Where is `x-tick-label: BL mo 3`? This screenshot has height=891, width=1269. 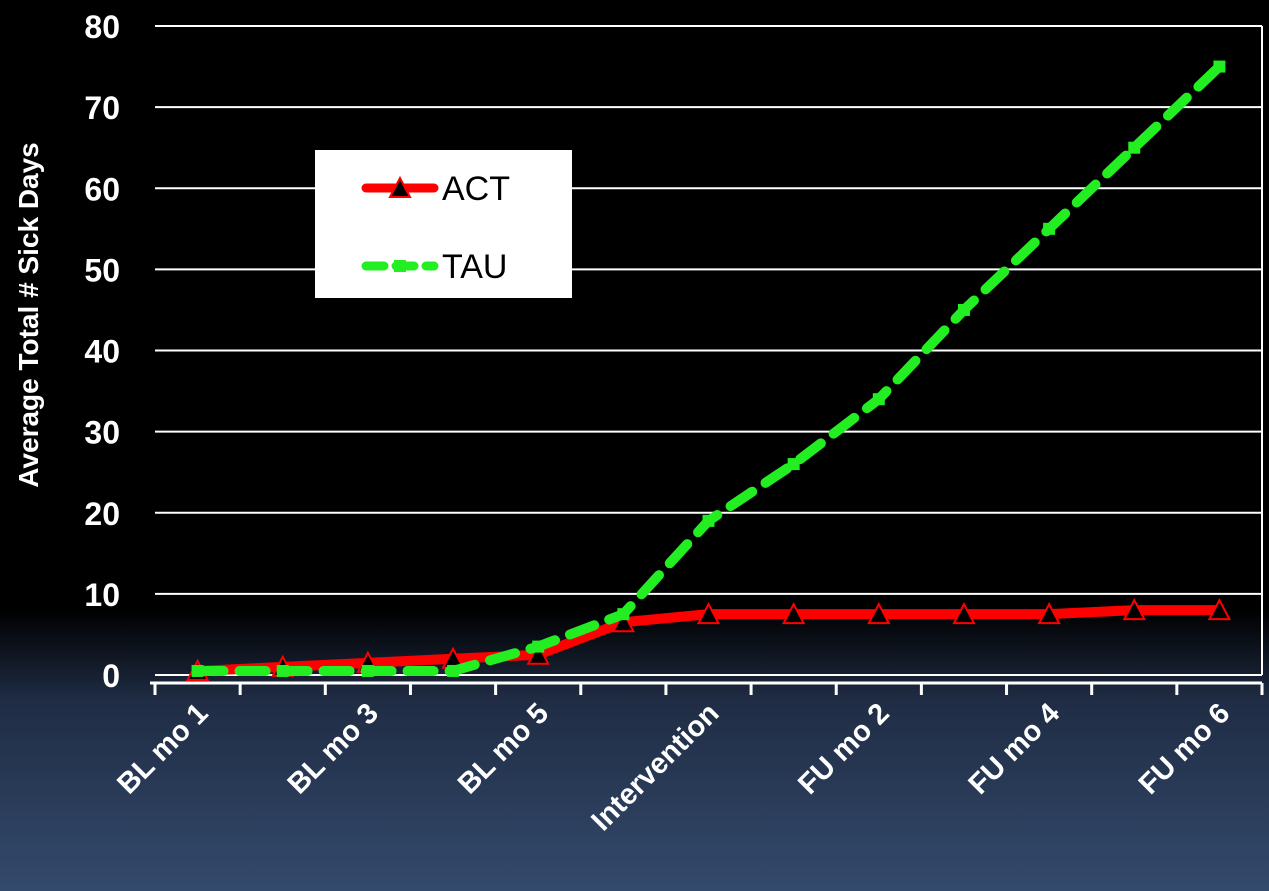 x-tick-label: BL mo 3 is located at coordinates (333, 748).